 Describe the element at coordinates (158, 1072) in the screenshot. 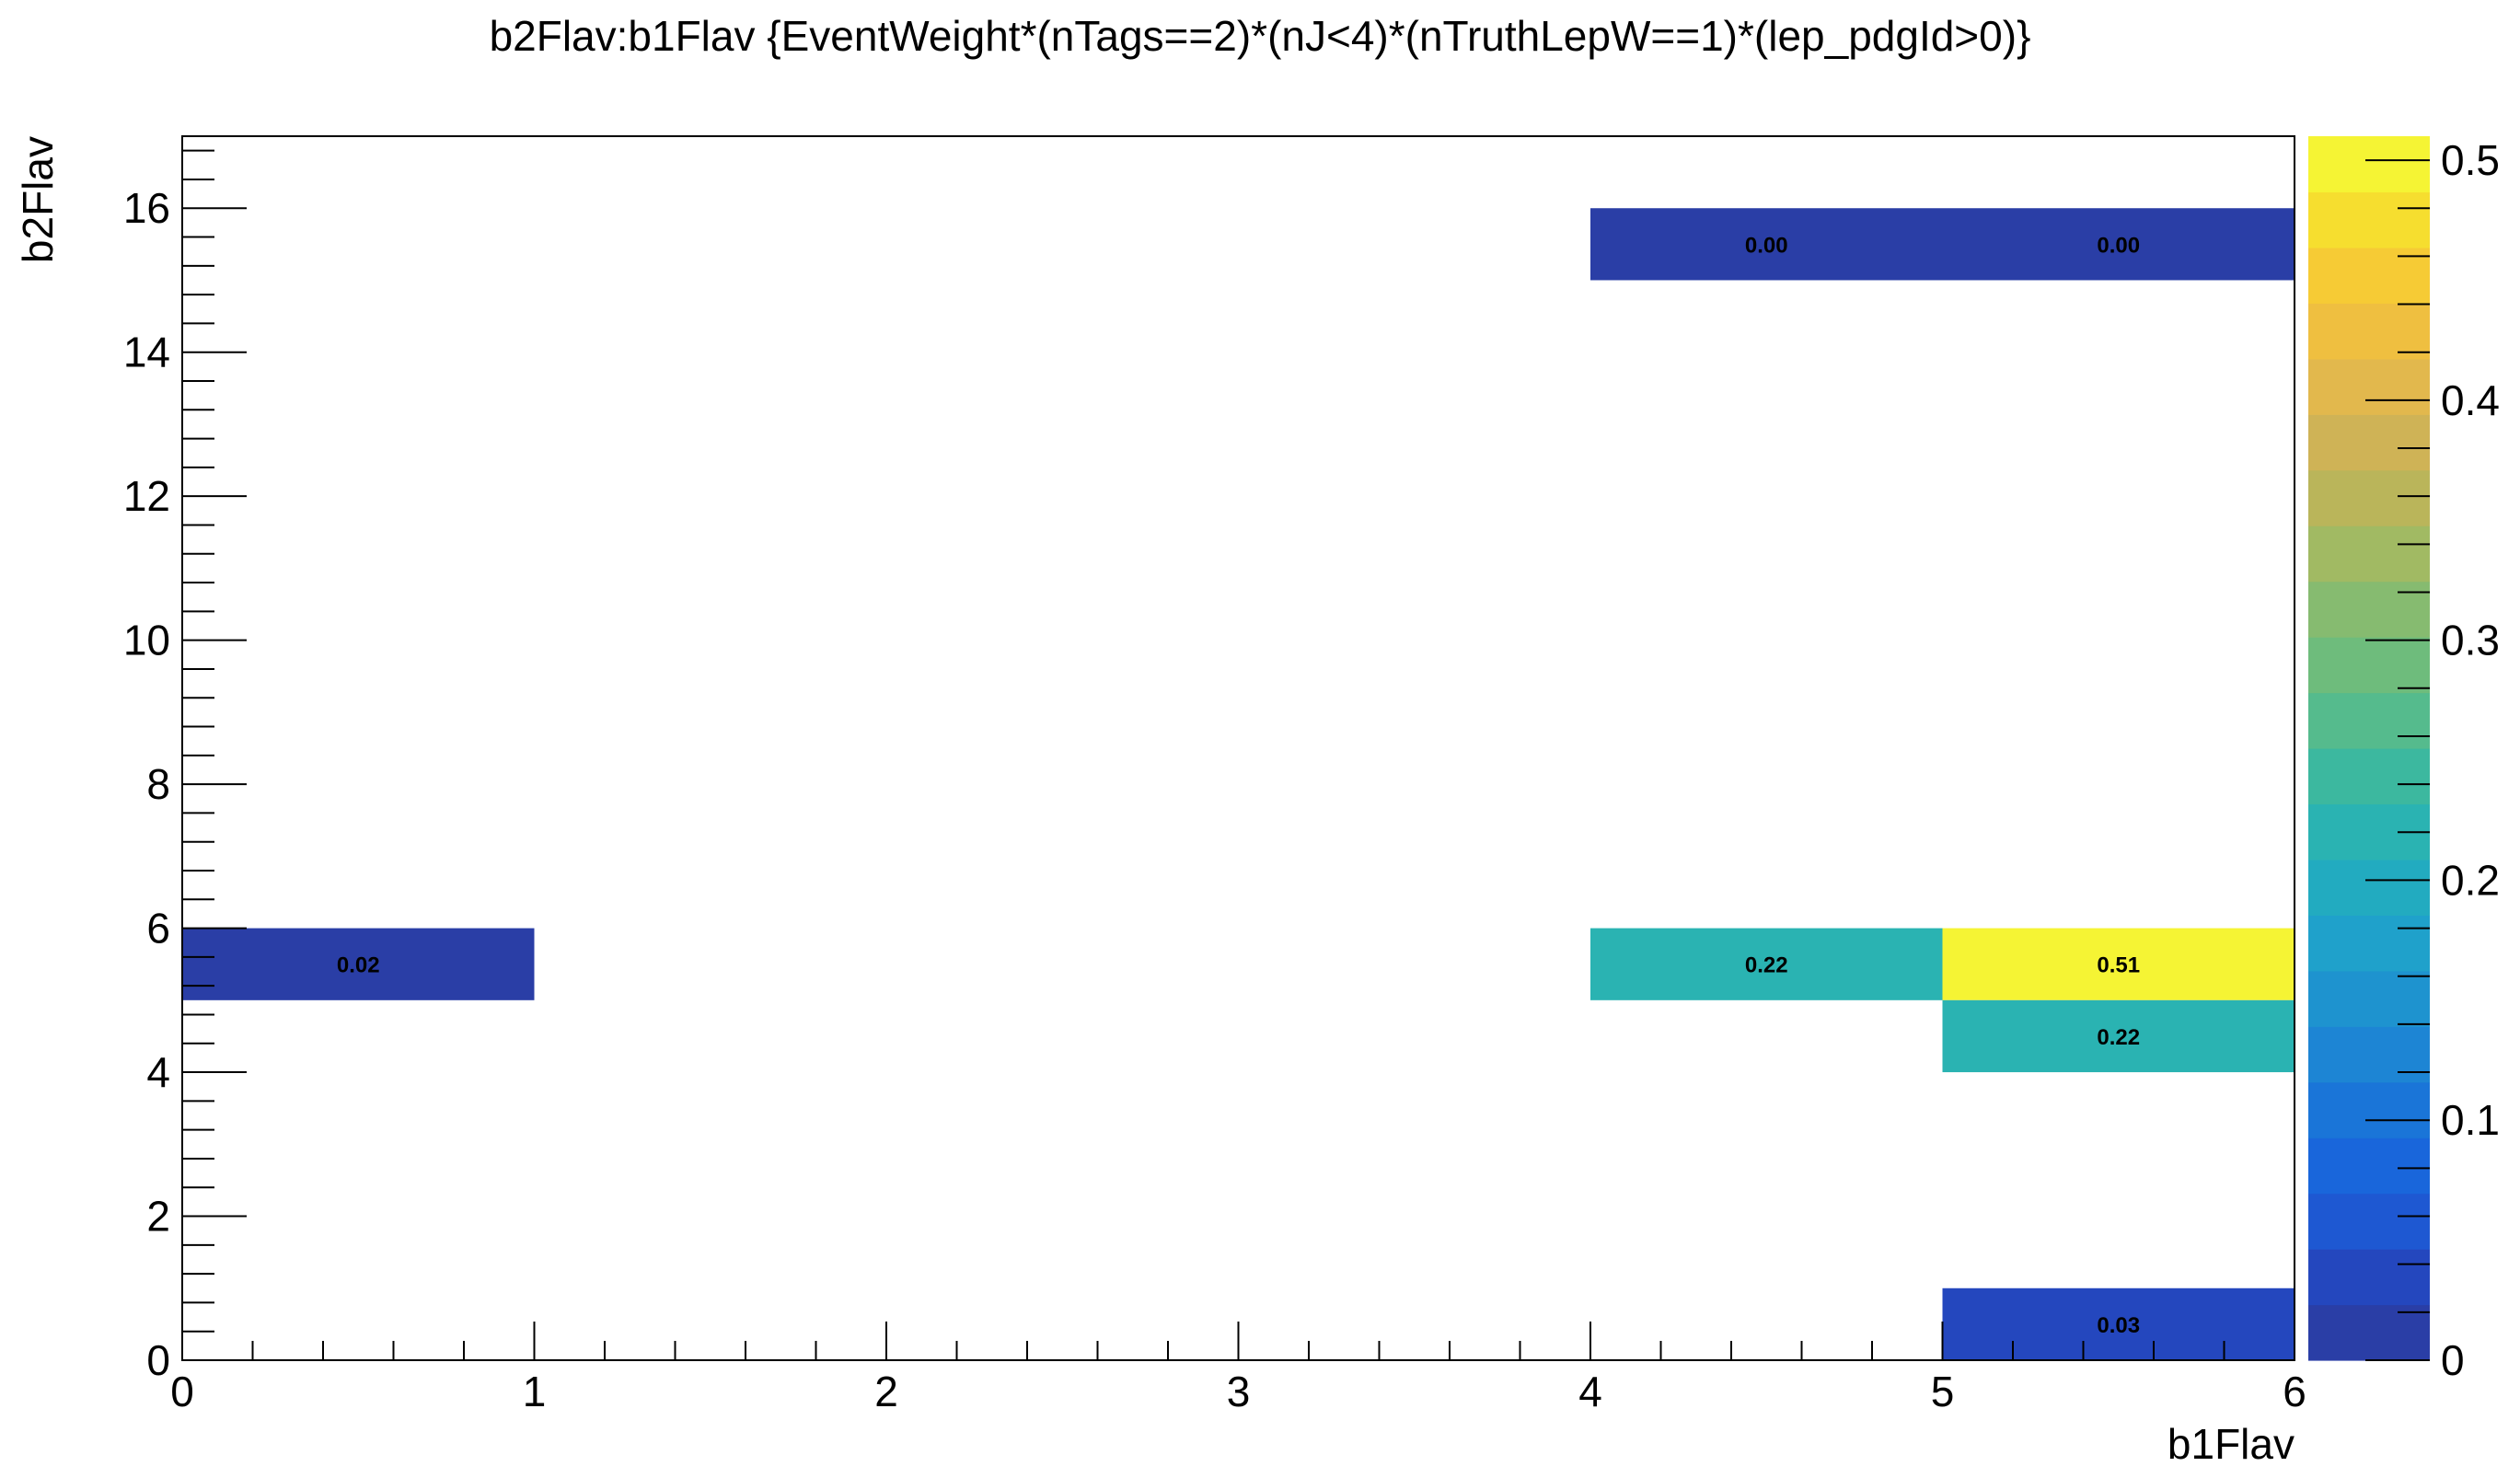

I see `y-tick-label: 4` at that location.